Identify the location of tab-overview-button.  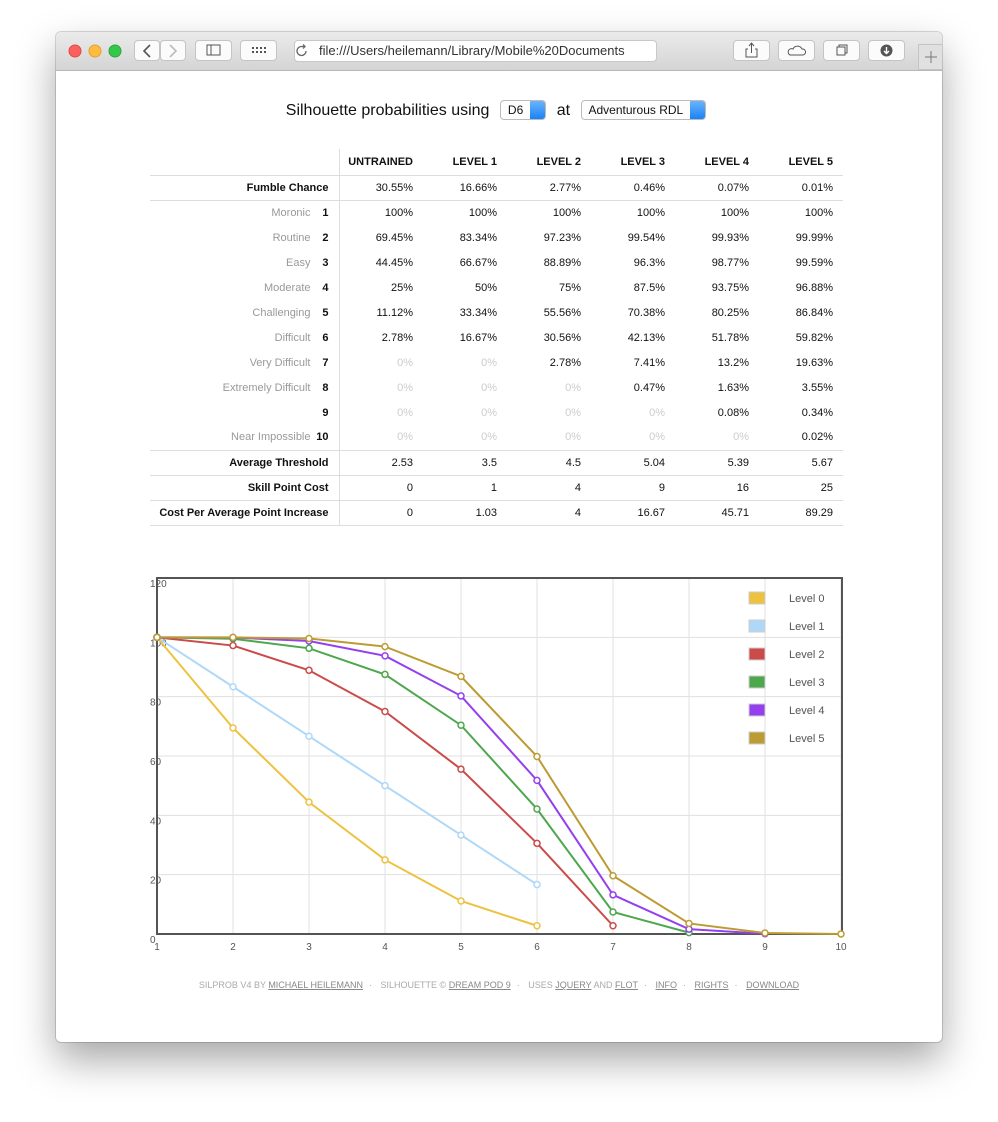
(841, 50).